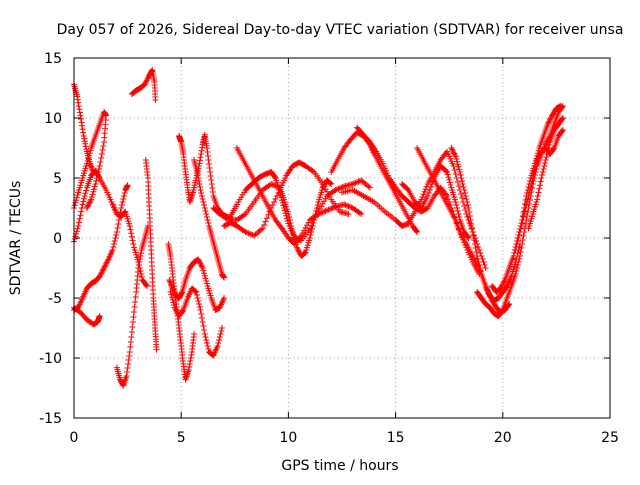 This screenshot has width=640, height=485. Describe the element at coordinates (197, 284) in the screenshot. I see `series-track-j` at that location.